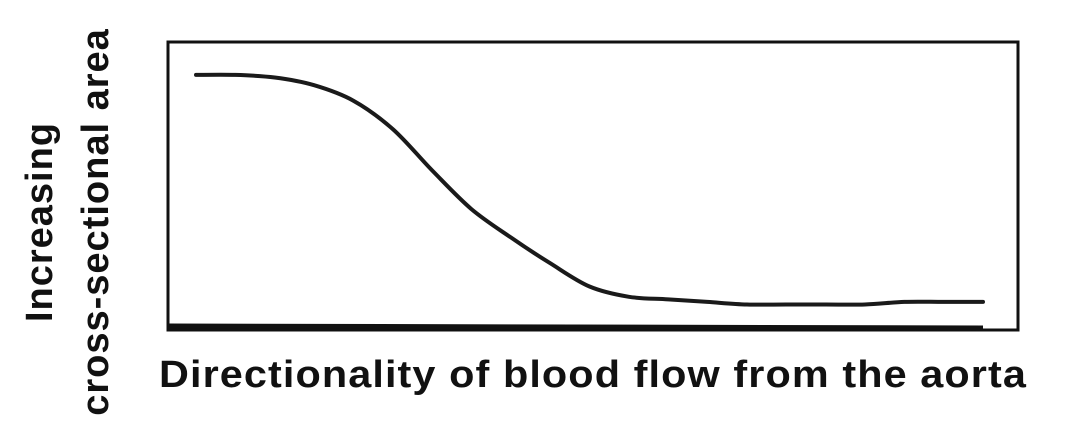 The height and width of the screenshot is (442, 1068). Describe the element at coordinates (575, 327) in the screenshot. I see `x-axis-line` at that location.